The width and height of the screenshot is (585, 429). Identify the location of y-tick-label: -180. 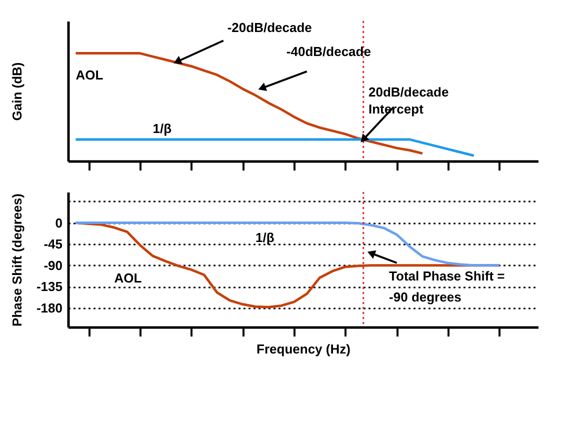
(49, 308).